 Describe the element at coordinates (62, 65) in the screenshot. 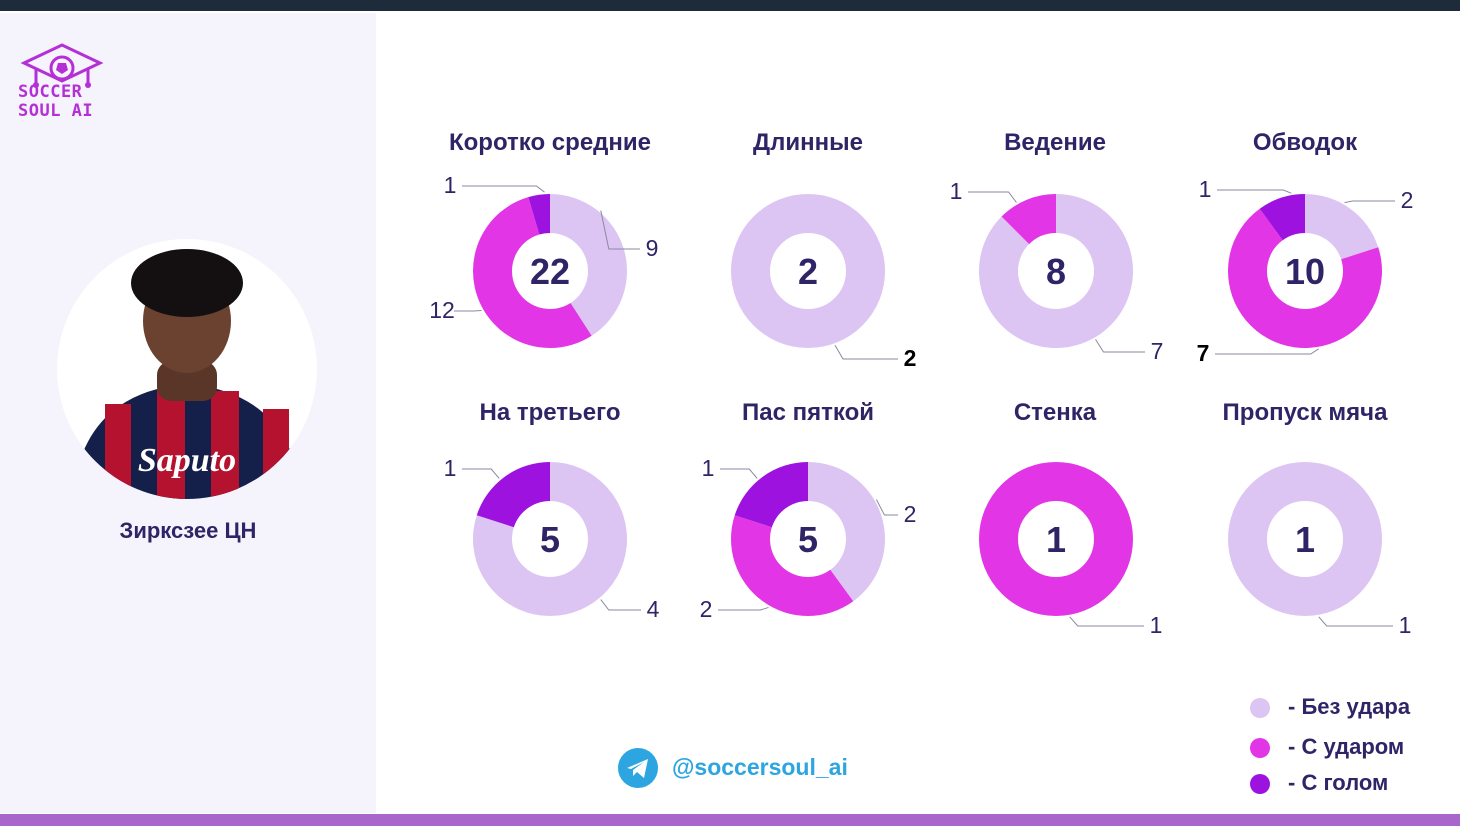

I see `soccer-soul-logo-icon` at that location.